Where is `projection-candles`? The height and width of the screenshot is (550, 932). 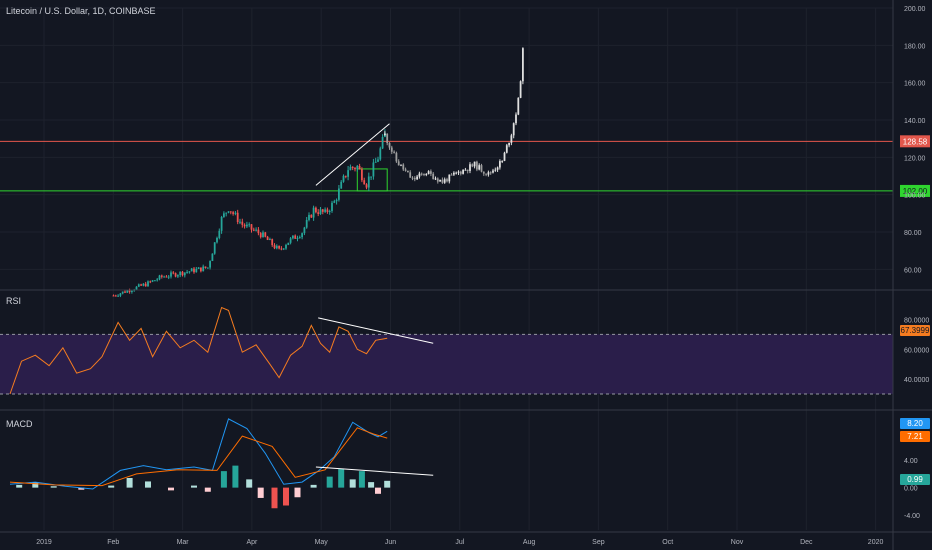 projection-candles is located at coordinates (454, 115).